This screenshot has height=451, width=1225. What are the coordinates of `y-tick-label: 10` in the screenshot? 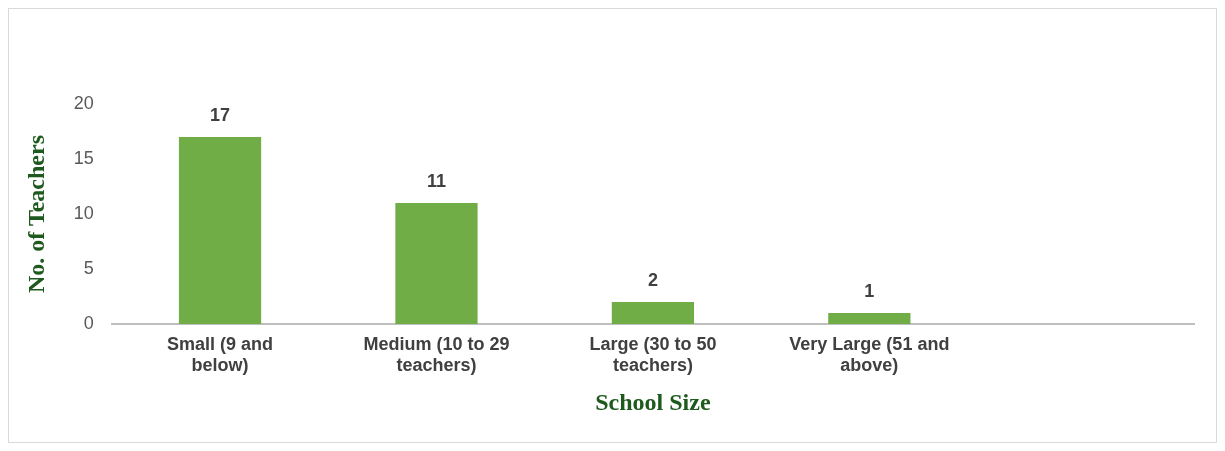 It's located at (83, 212).